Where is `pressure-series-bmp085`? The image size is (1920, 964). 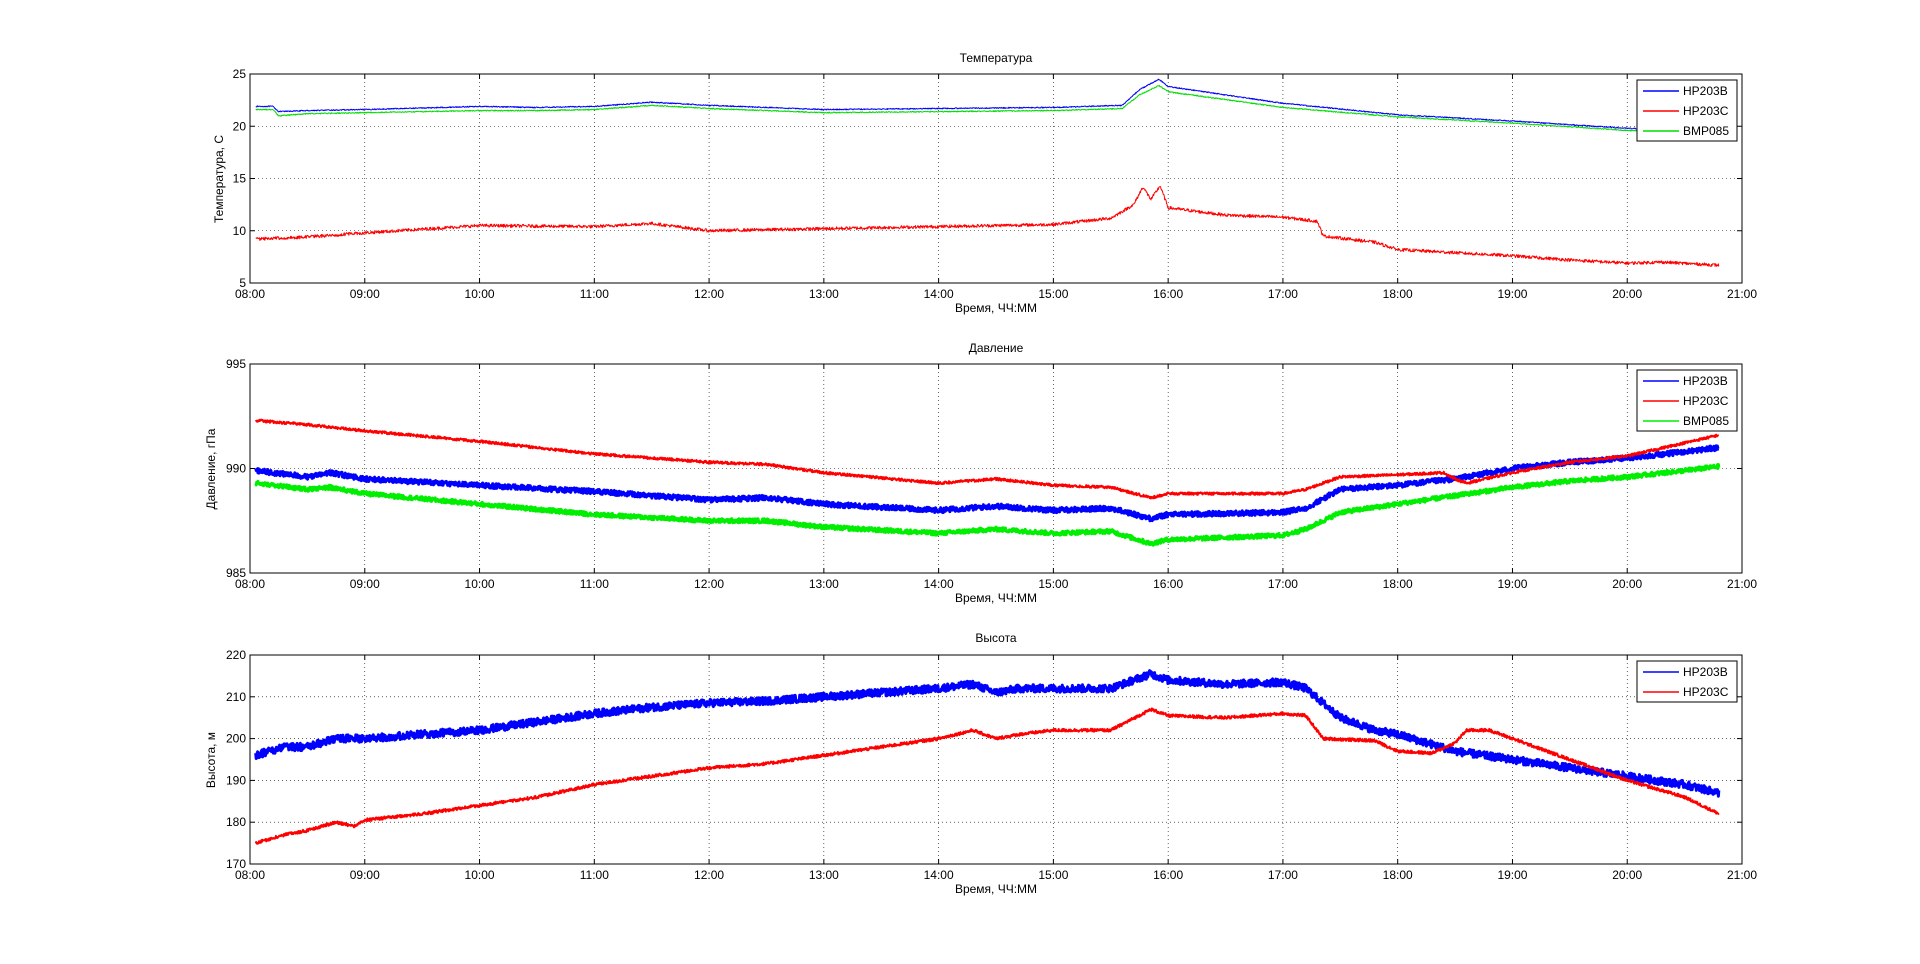
pressure-series-bmp085 is located at coordinates (987, 505).